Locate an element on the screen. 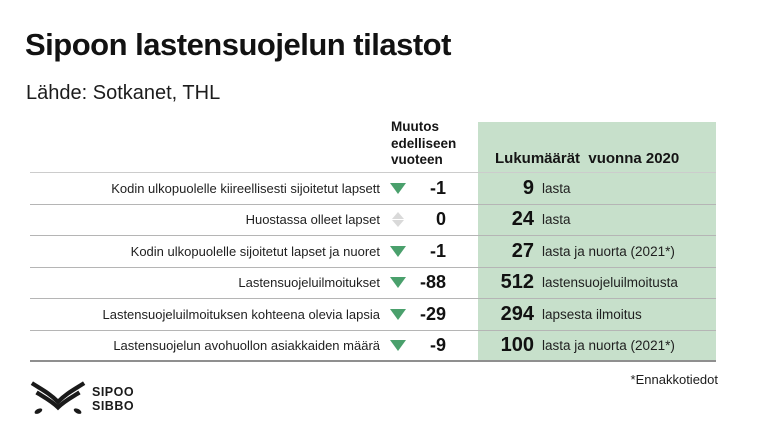  table-row: Huostassa olleet lapset 0 24 lasta is located at coordinates (373, 220).